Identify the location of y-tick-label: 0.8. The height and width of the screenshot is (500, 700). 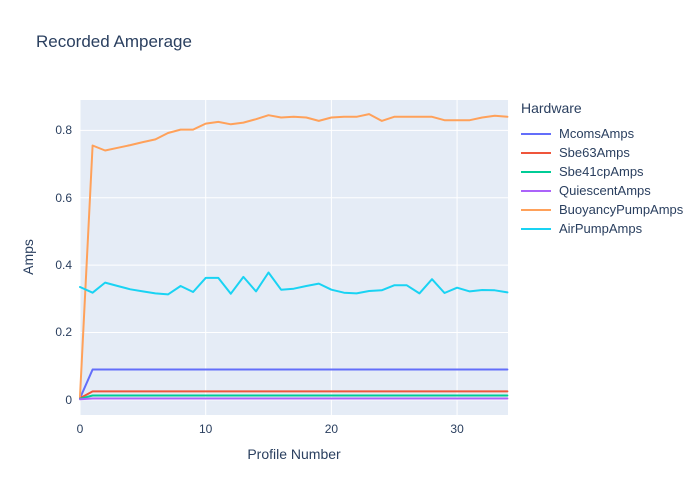
(63, 130).